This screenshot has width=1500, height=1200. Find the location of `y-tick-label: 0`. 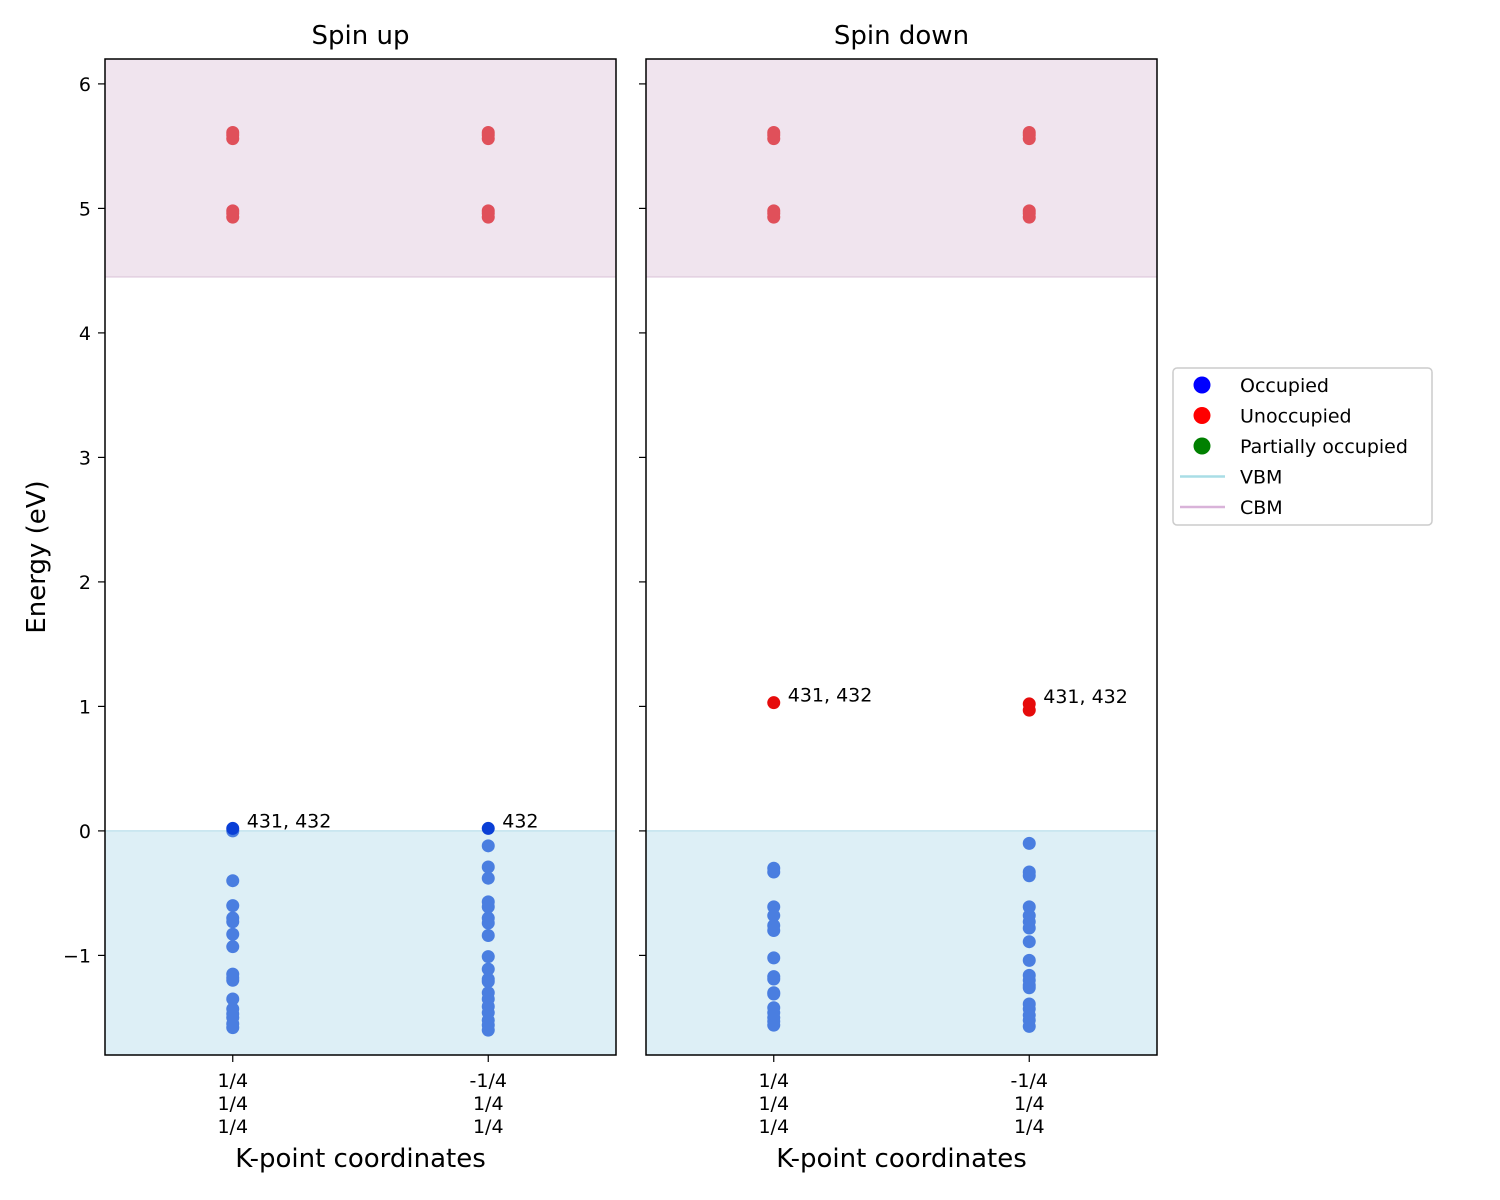

y-tick-label: 0 is located at coordinates (85, 832).